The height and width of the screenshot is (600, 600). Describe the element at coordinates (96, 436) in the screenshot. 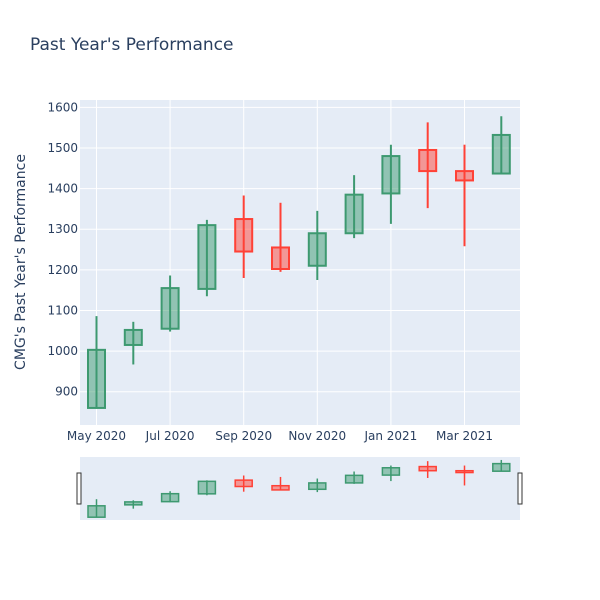

I see `x-tick-label: May 2020` at that location.